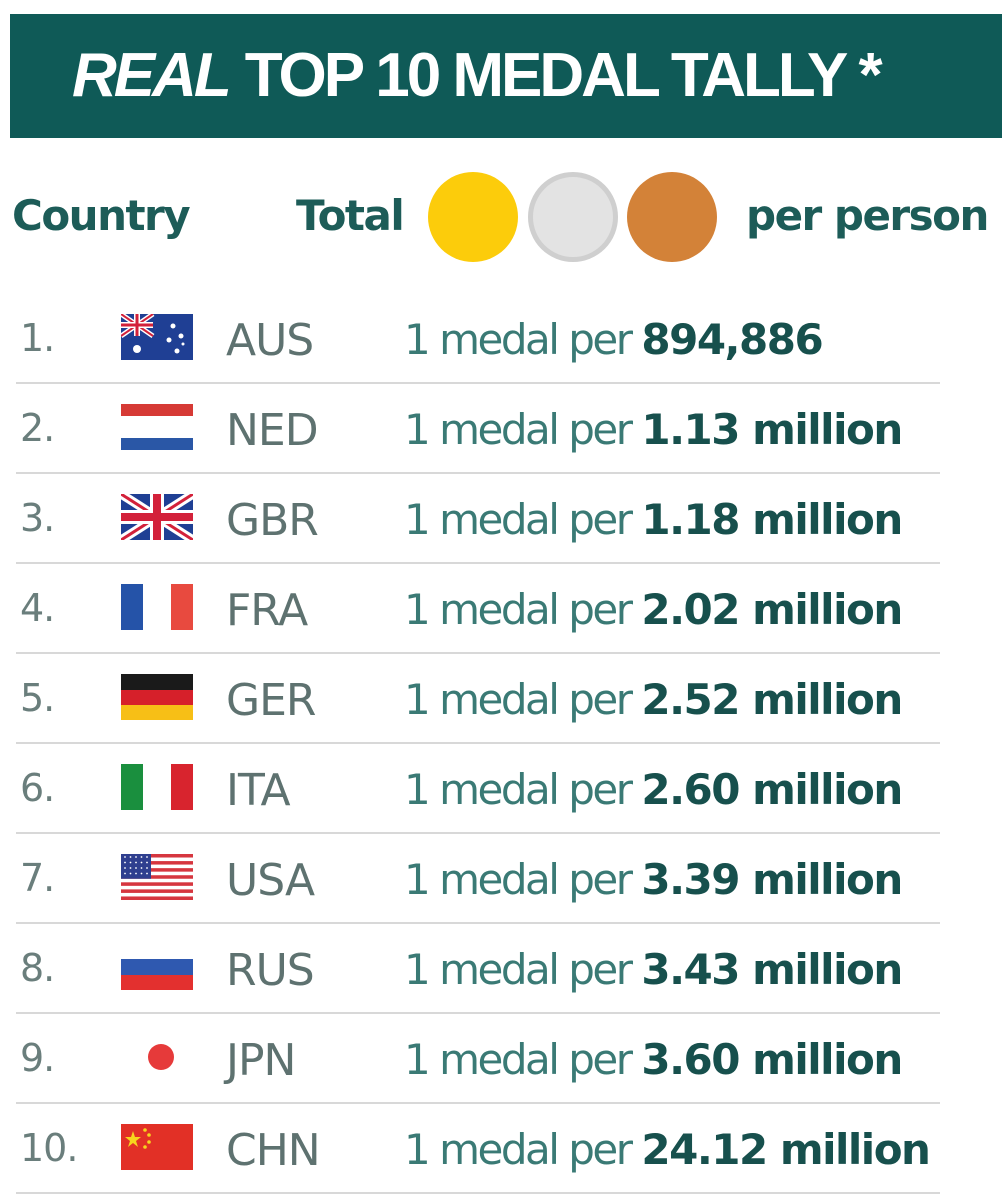  What do you see at coordinates (272, 430) in the screenshot?
I see `country-code: NED` at bounding box center [272, 430].